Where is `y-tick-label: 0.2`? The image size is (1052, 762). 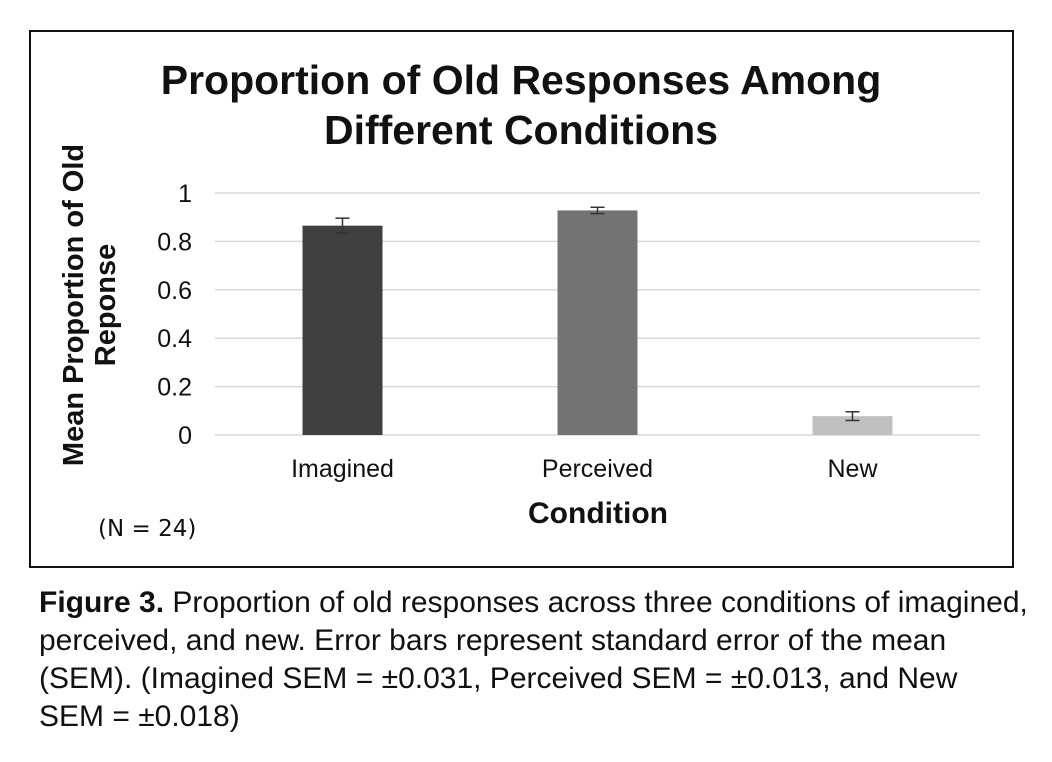 y-tick-label: 0.2 is located at coordinates (174, 388).